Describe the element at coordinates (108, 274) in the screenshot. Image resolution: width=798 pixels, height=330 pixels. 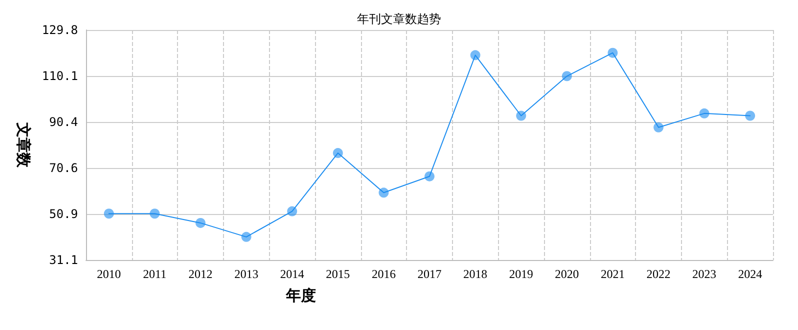
I see `x-tick-label: 2010` at that location.